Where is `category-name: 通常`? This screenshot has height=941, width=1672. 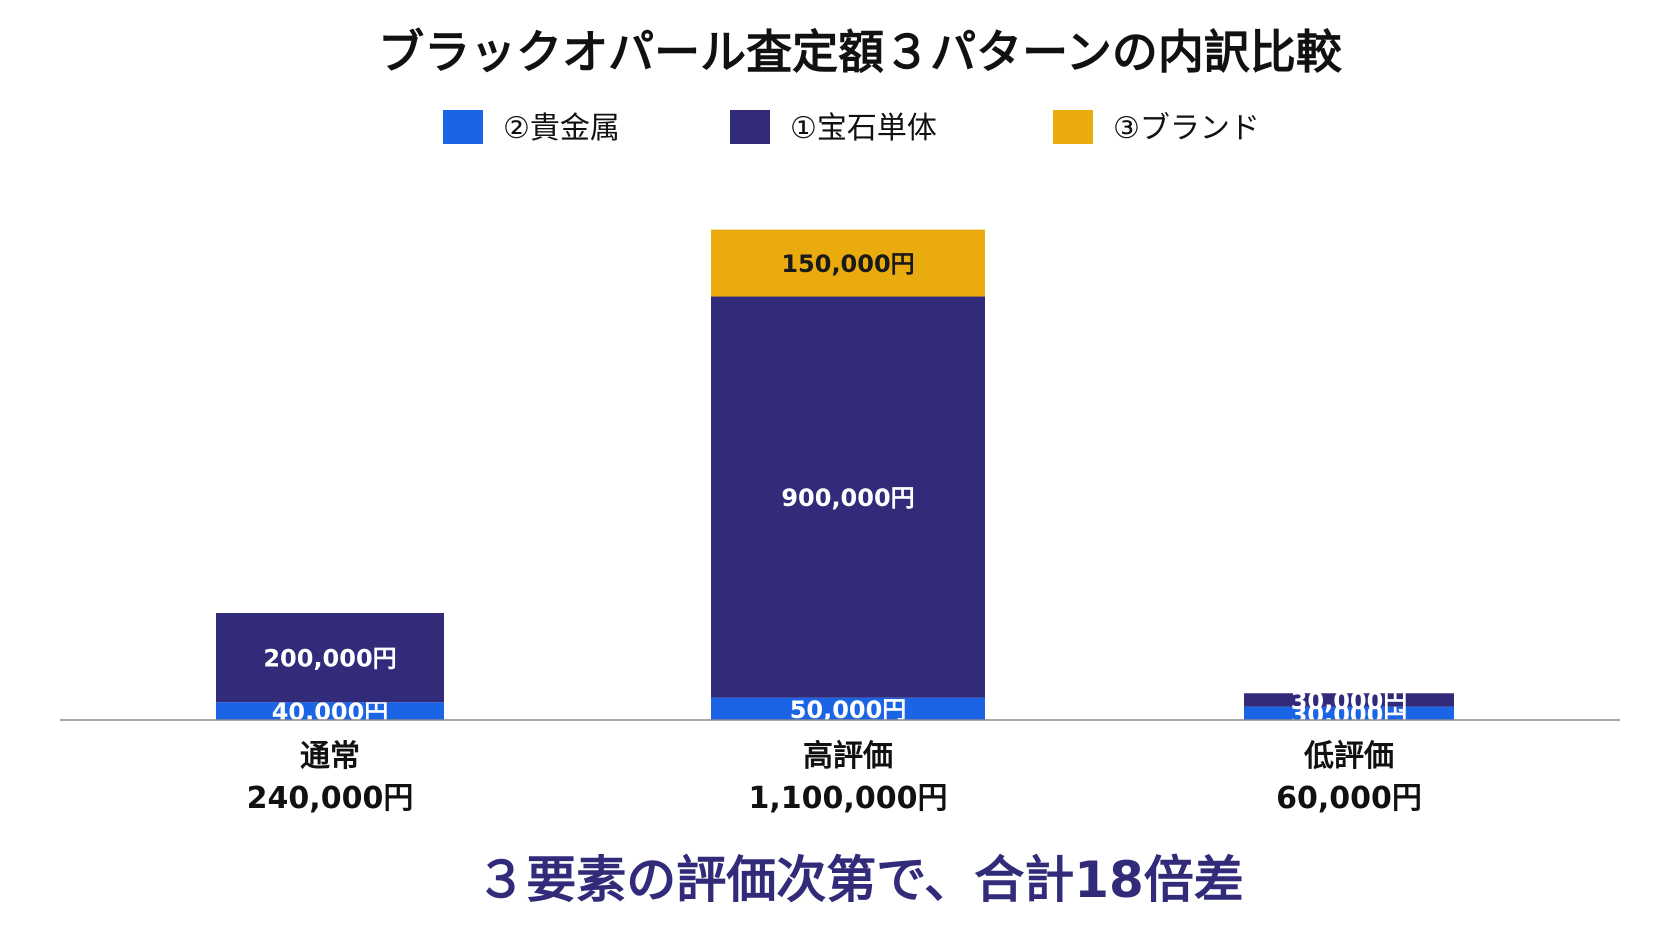 category-name: 通常 is located at coordinates (330, 756).